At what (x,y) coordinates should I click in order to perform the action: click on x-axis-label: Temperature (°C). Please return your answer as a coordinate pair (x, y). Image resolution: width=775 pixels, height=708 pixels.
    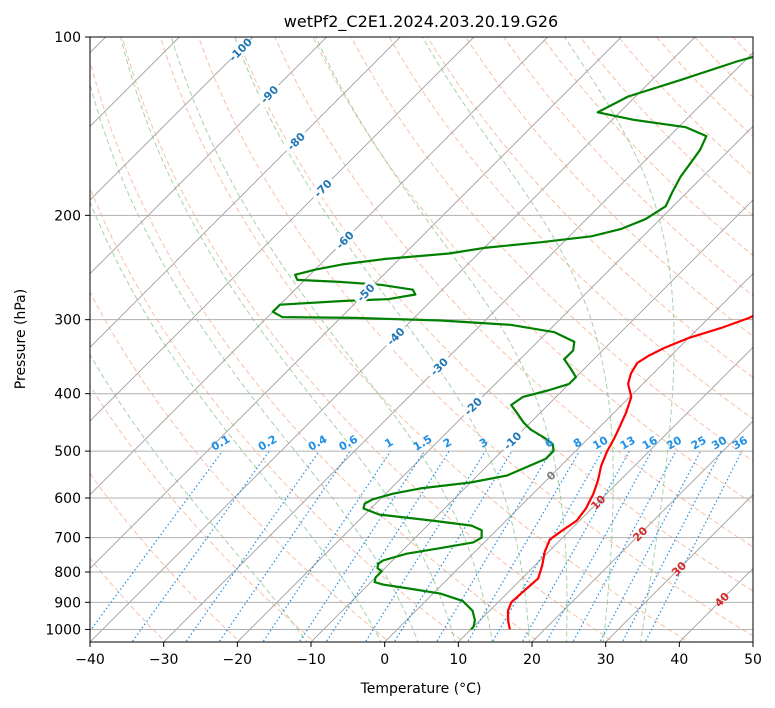
    Looking at the image, I should click on (421, 689).